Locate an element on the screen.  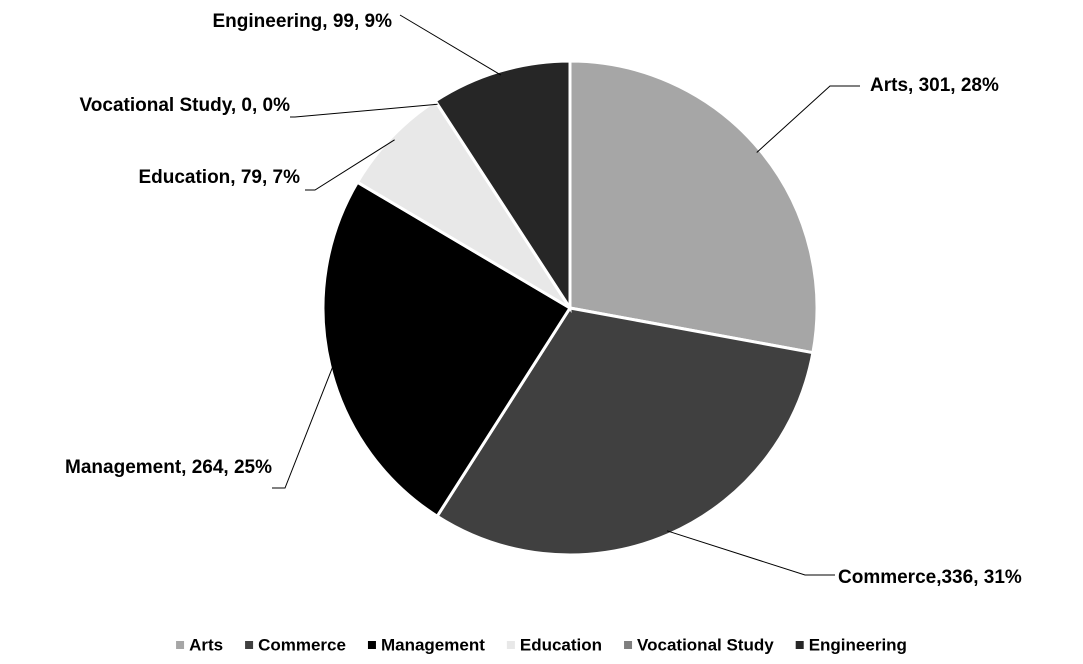
data-label: Education, 79, 7% is located at coordinates (219, 177).